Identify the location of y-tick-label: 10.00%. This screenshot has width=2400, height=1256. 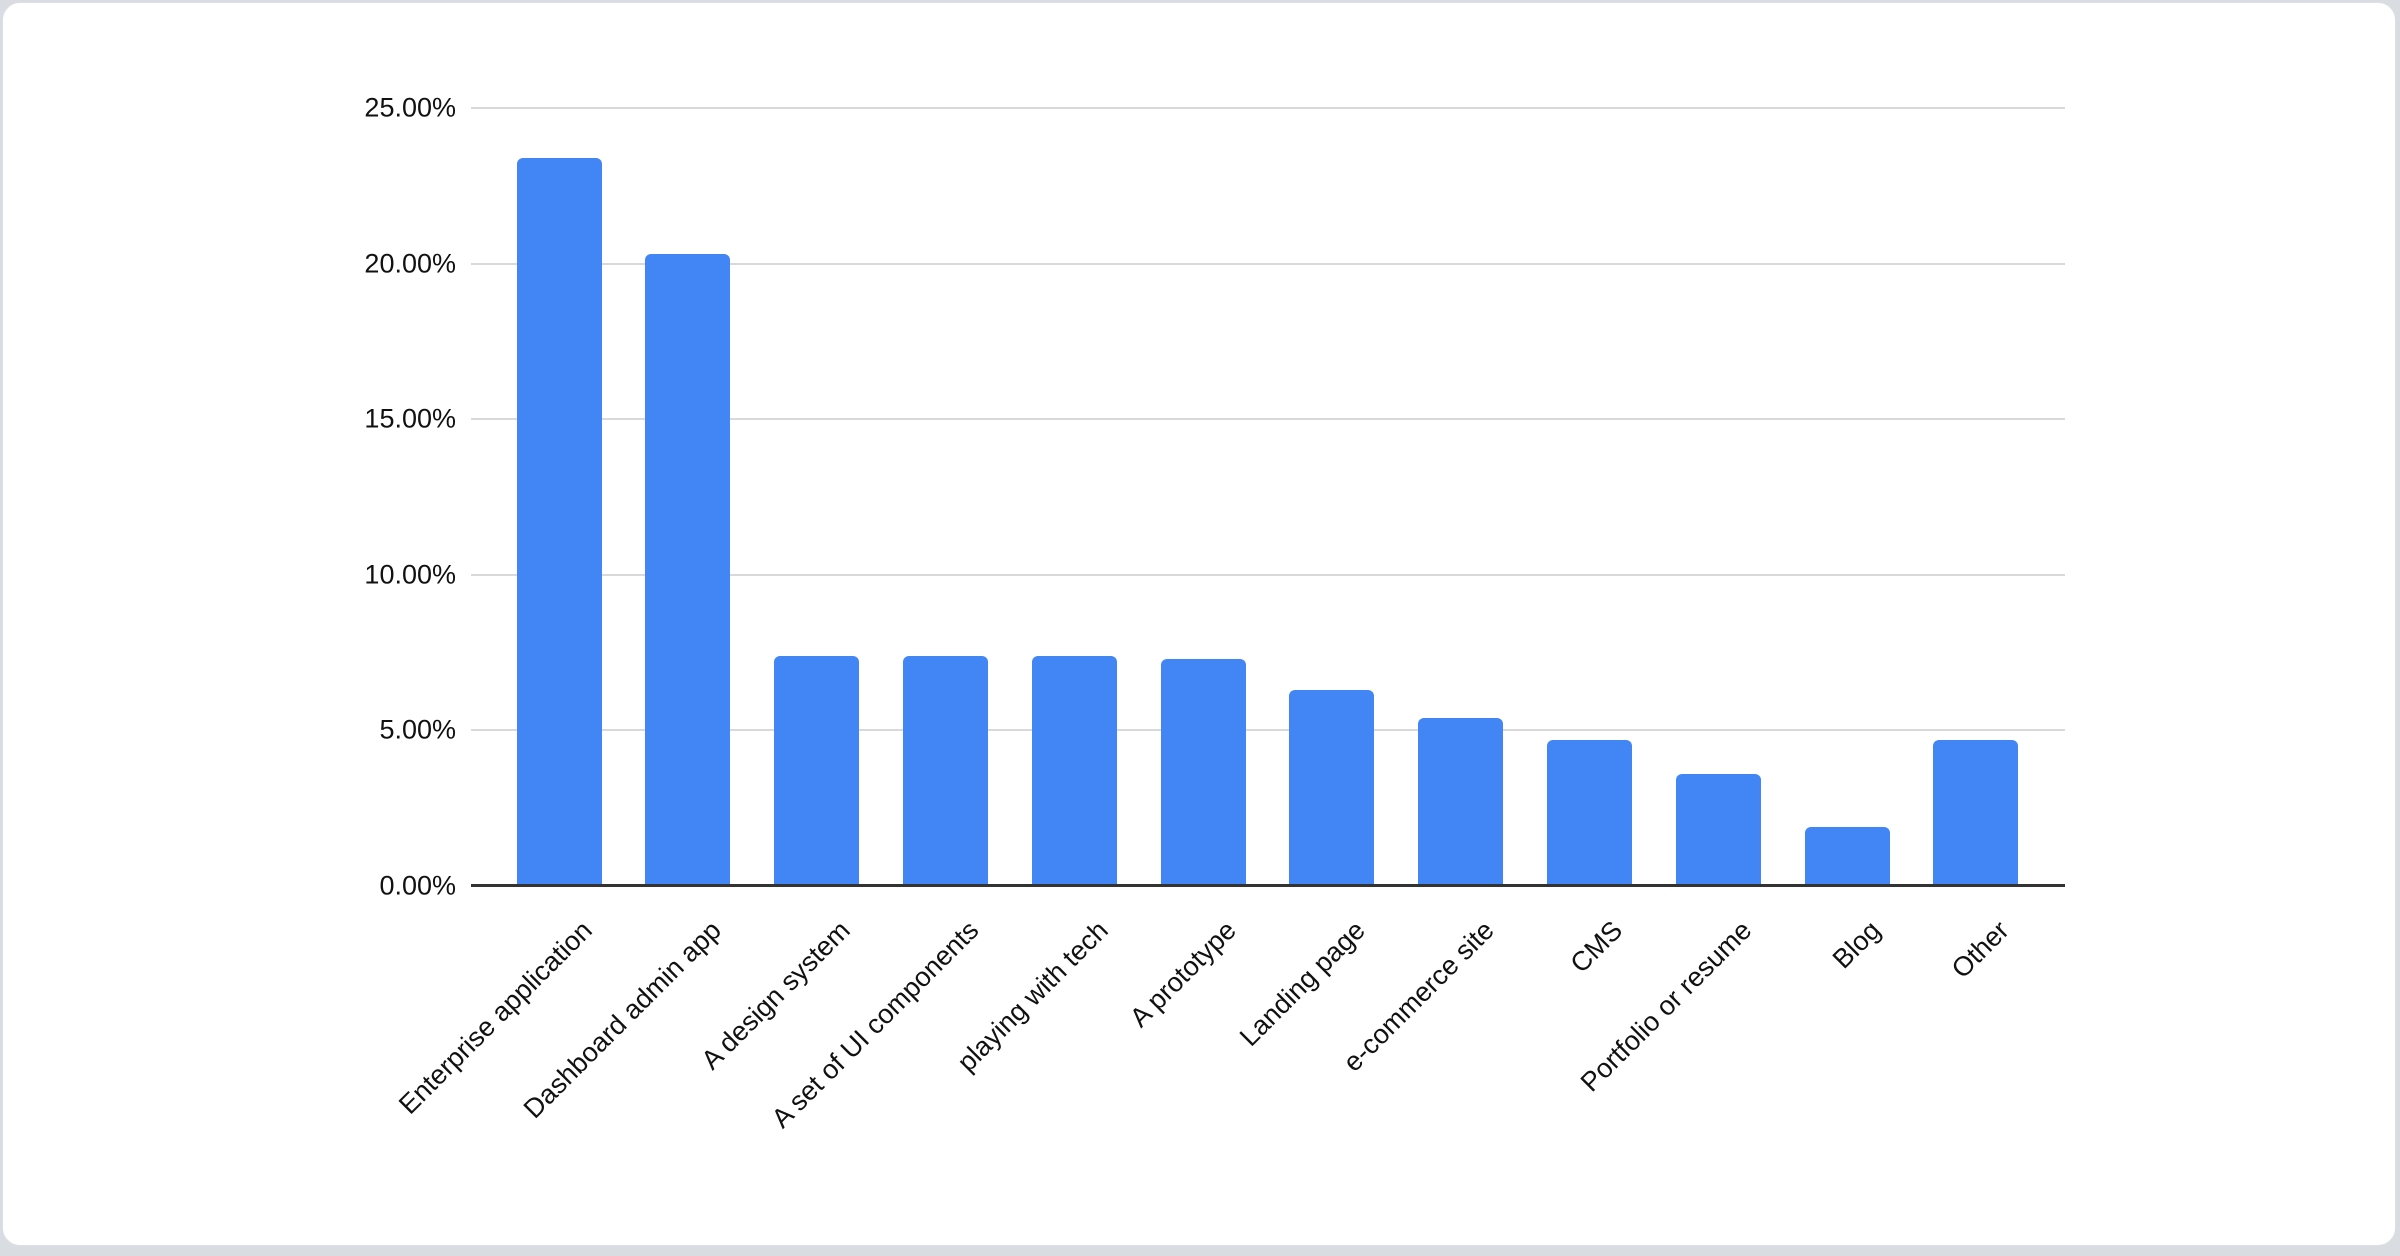
(410, 574).